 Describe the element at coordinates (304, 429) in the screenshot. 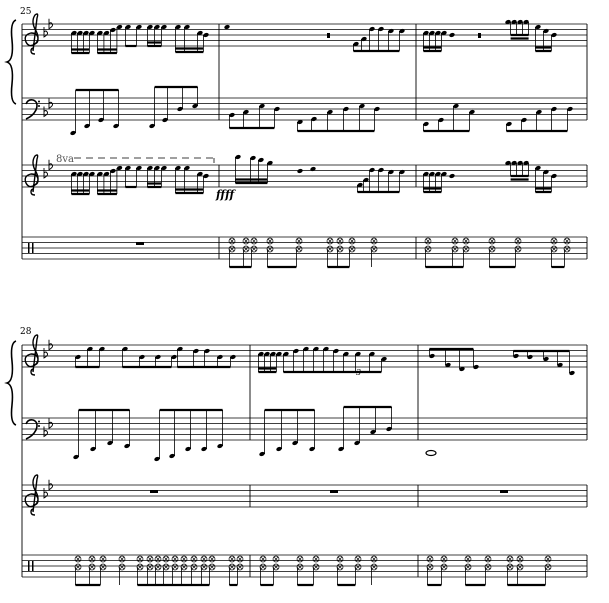

I see `bass-staff` at that location.